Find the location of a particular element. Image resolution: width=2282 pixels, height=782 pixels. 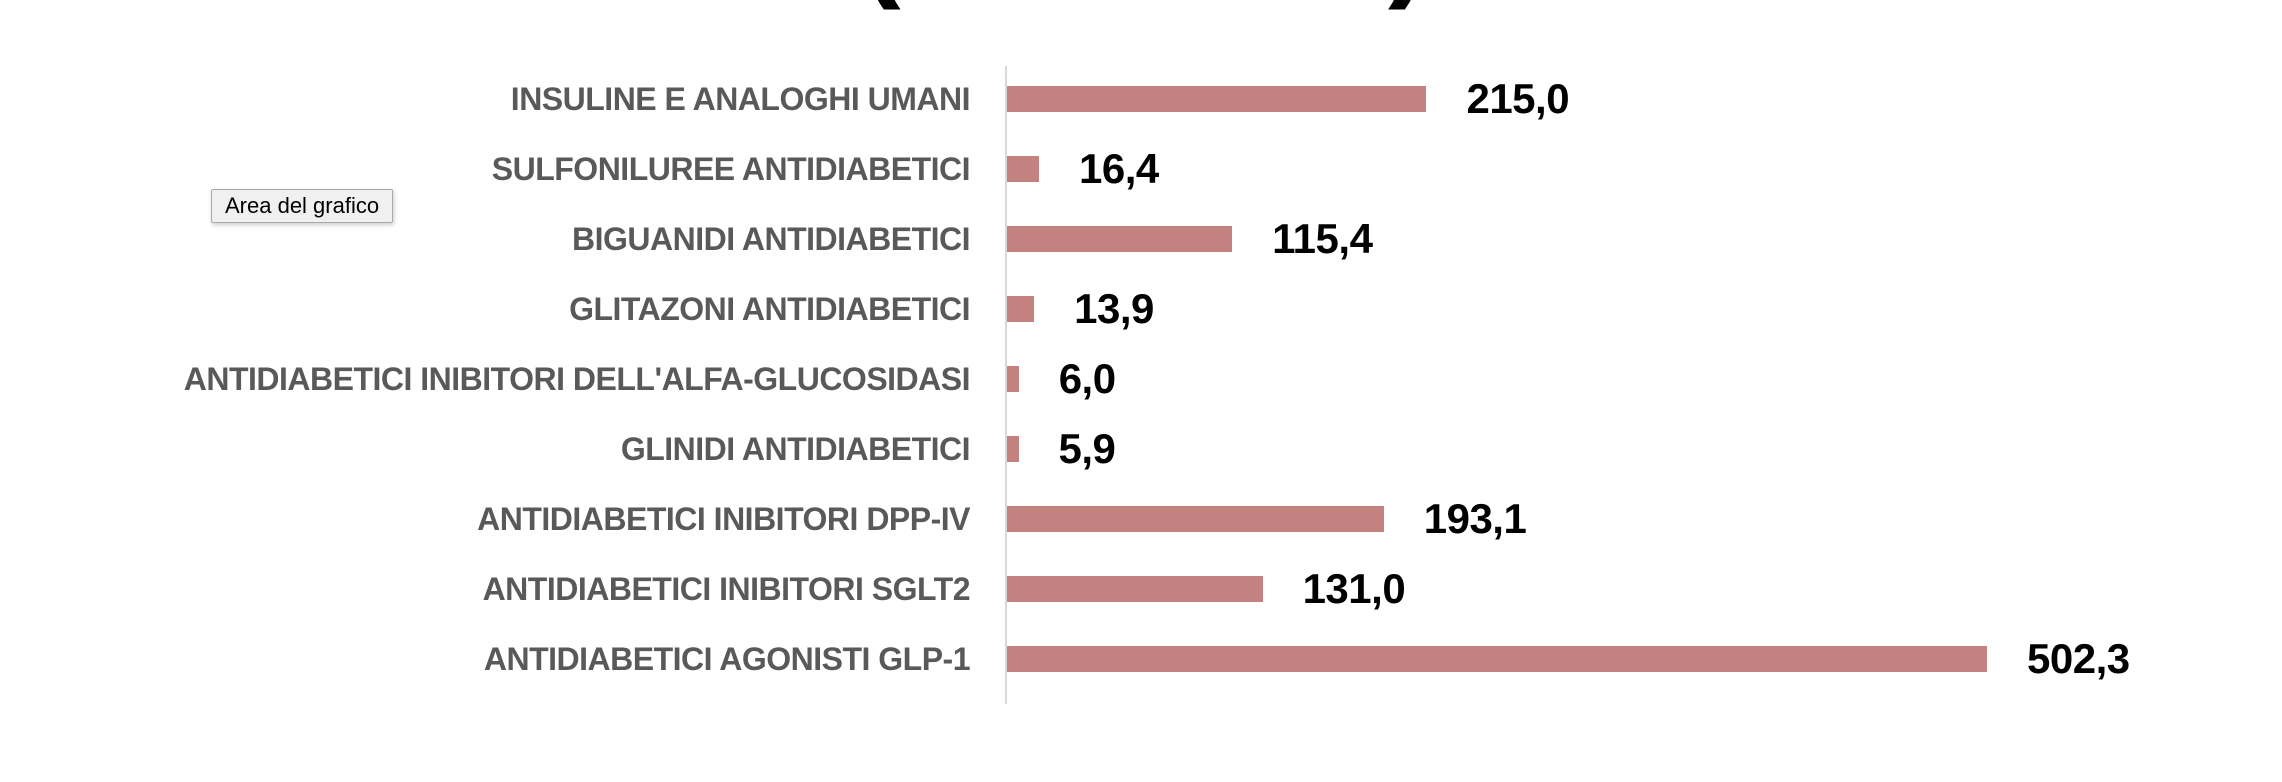

chart-row: INSULINE E ANALOGHI UMANI 215,0 is located at coordinates (1141, 99).